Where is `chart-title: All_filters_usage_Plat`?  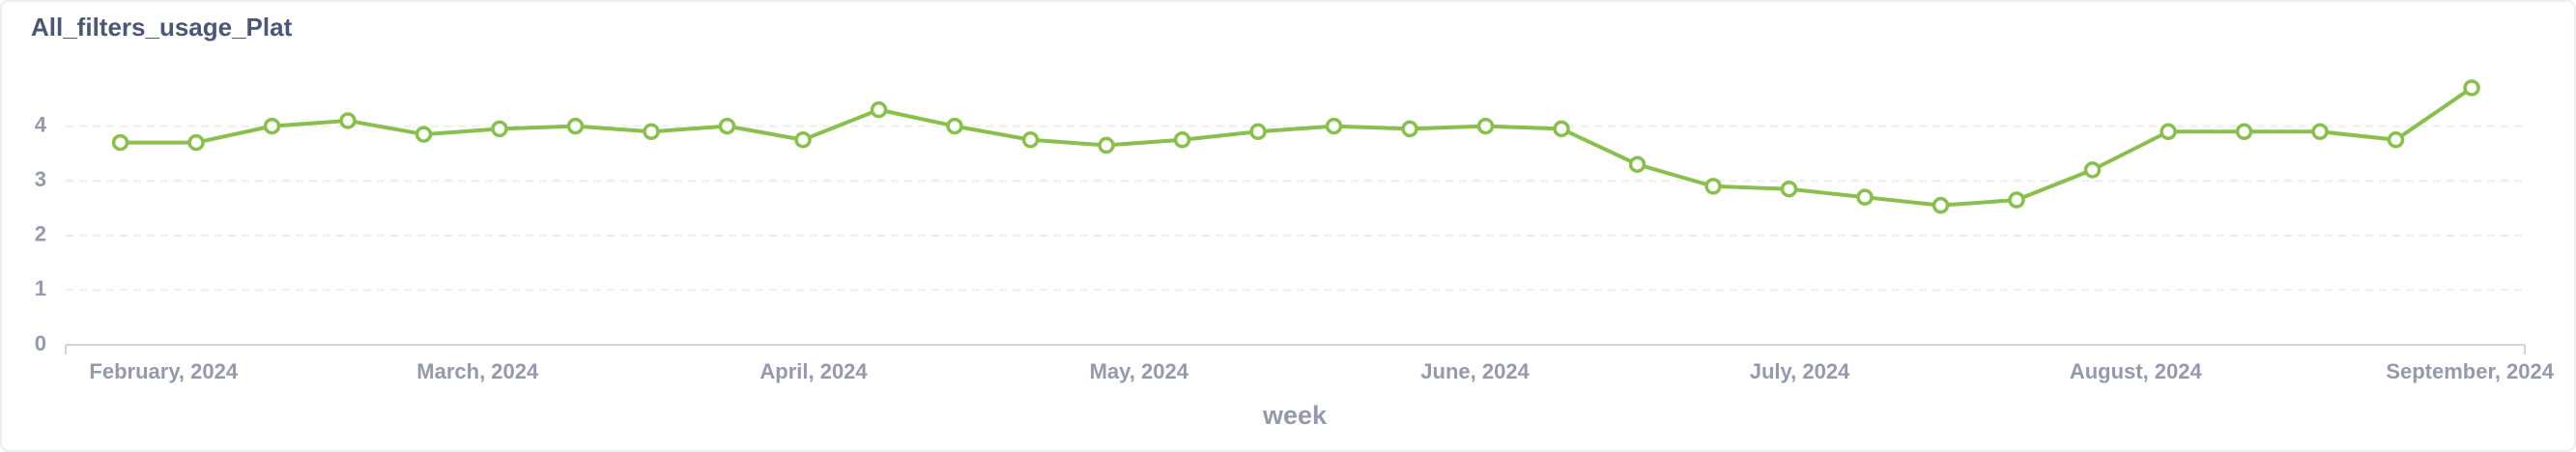 chart-title: All_filters_usage_Plat is located at coordinates (162, 27).